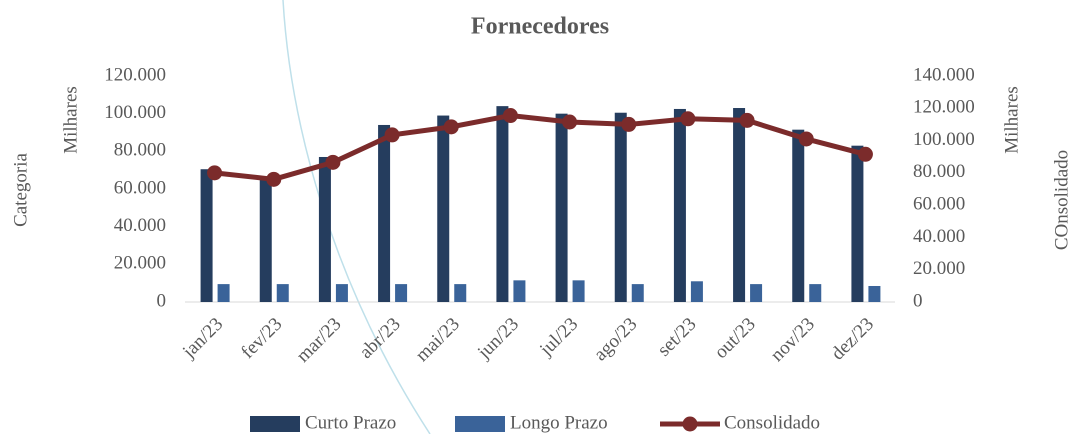  Describe the element at coordinates (140, 263) in the screenshot. I see `y-tick-label: 20.000` at that location.